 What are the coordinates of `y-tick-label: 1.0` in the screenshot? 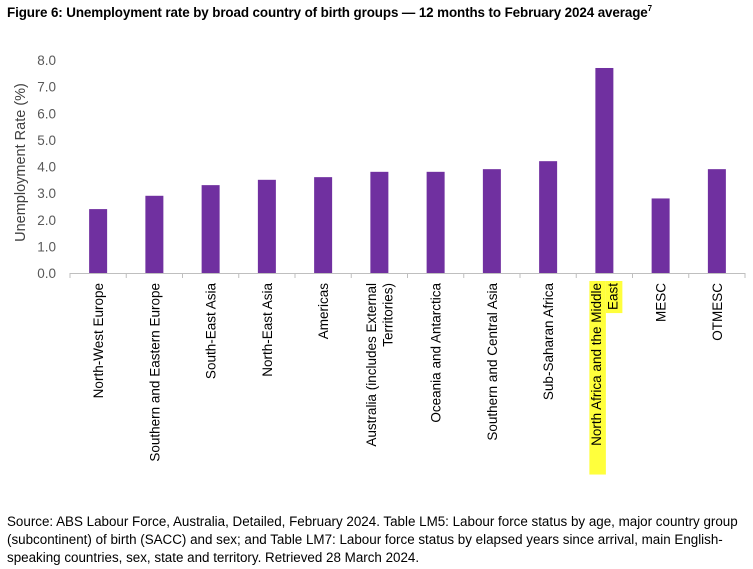 It's located at (46, 246).